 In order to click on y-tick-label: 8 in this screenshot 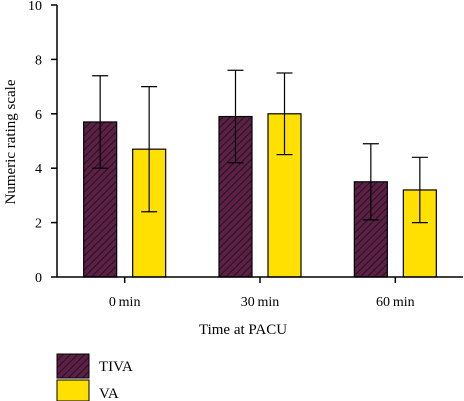, I will do `click(38, 60)`.